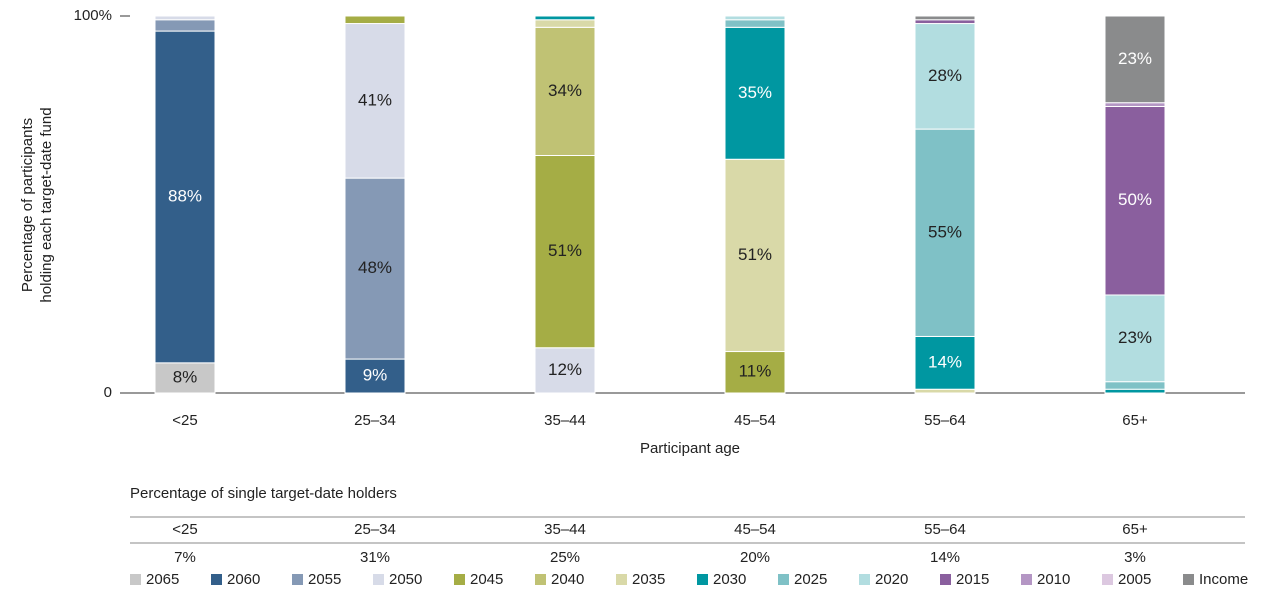  Describe the element at coordinates (1135, 557) in the screenshot. I see `table-cell: 3%` at that location.